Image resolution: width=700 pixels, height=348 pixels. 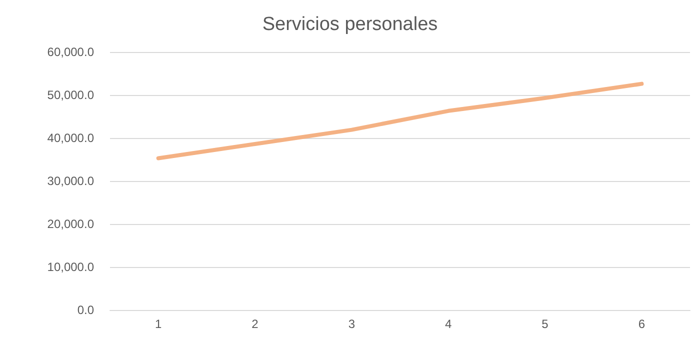 What do you see at coordinates (70, 138) in the screenshot?
I see `y-tick-label: 40,000.0` at bounding box center [70, 138].